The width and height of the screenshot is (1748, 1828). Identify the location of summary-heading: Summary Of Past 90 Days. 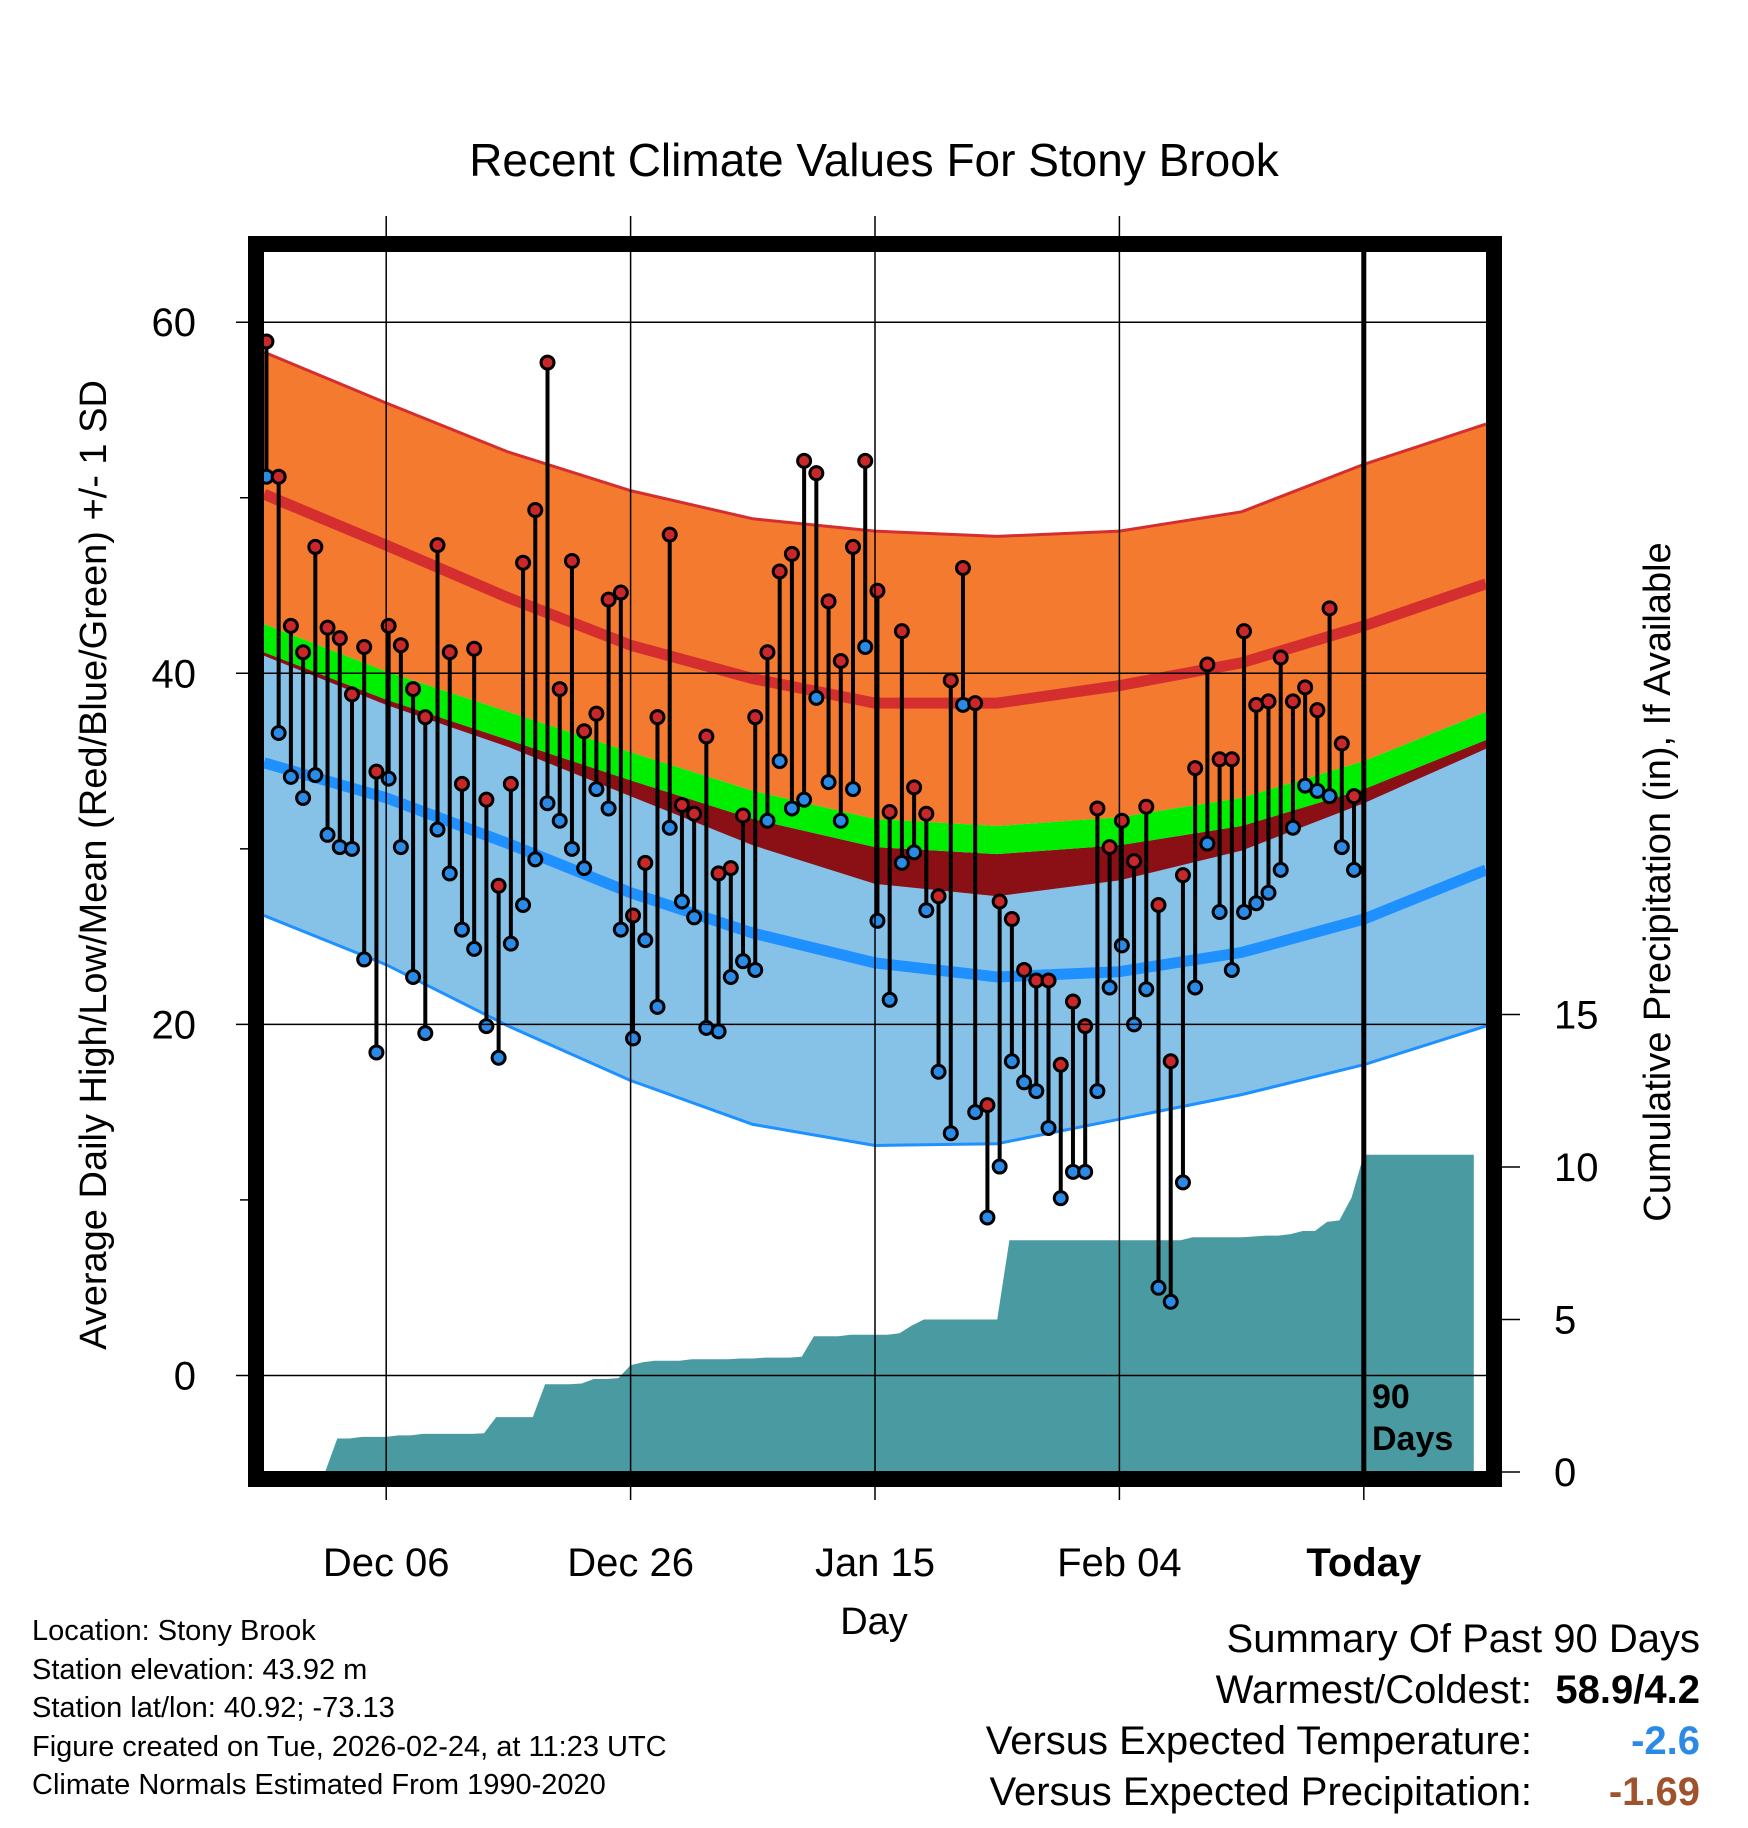
(1463, 1639).